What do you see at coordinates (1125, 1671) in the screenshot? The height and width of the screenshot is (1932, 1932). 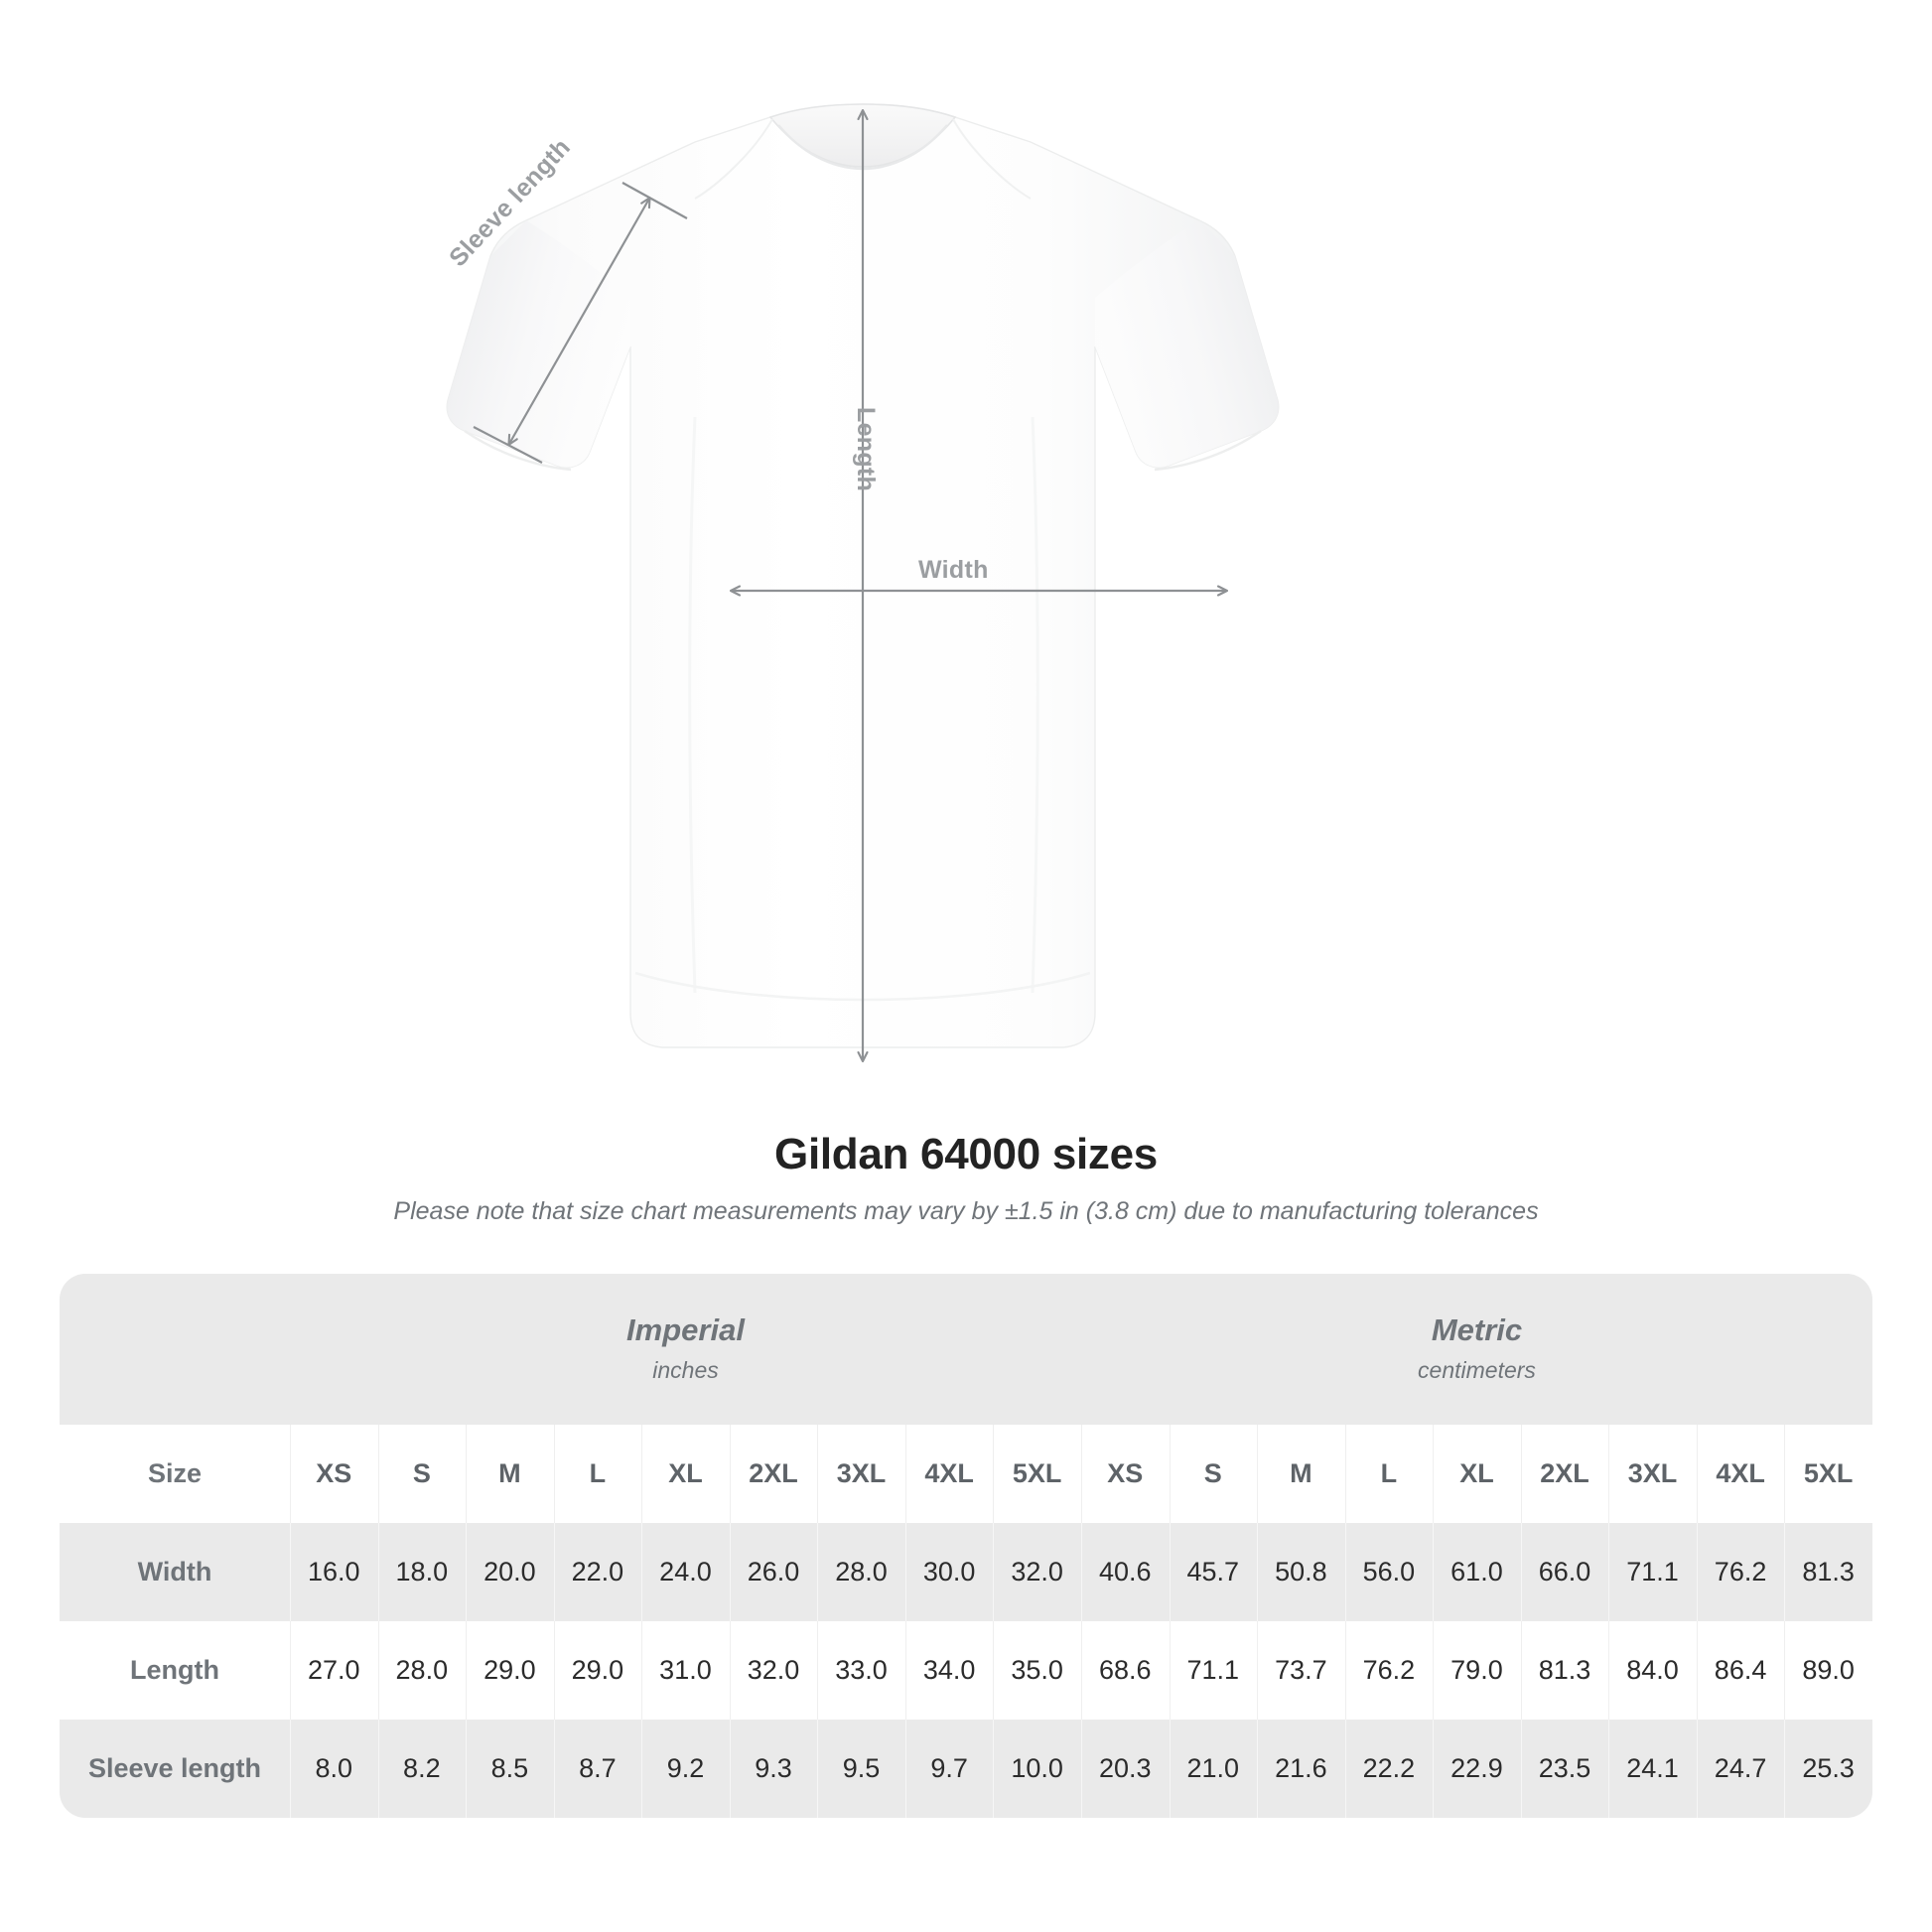 I see `table-cell: 68.6` at bounding box center [1125, 1671].